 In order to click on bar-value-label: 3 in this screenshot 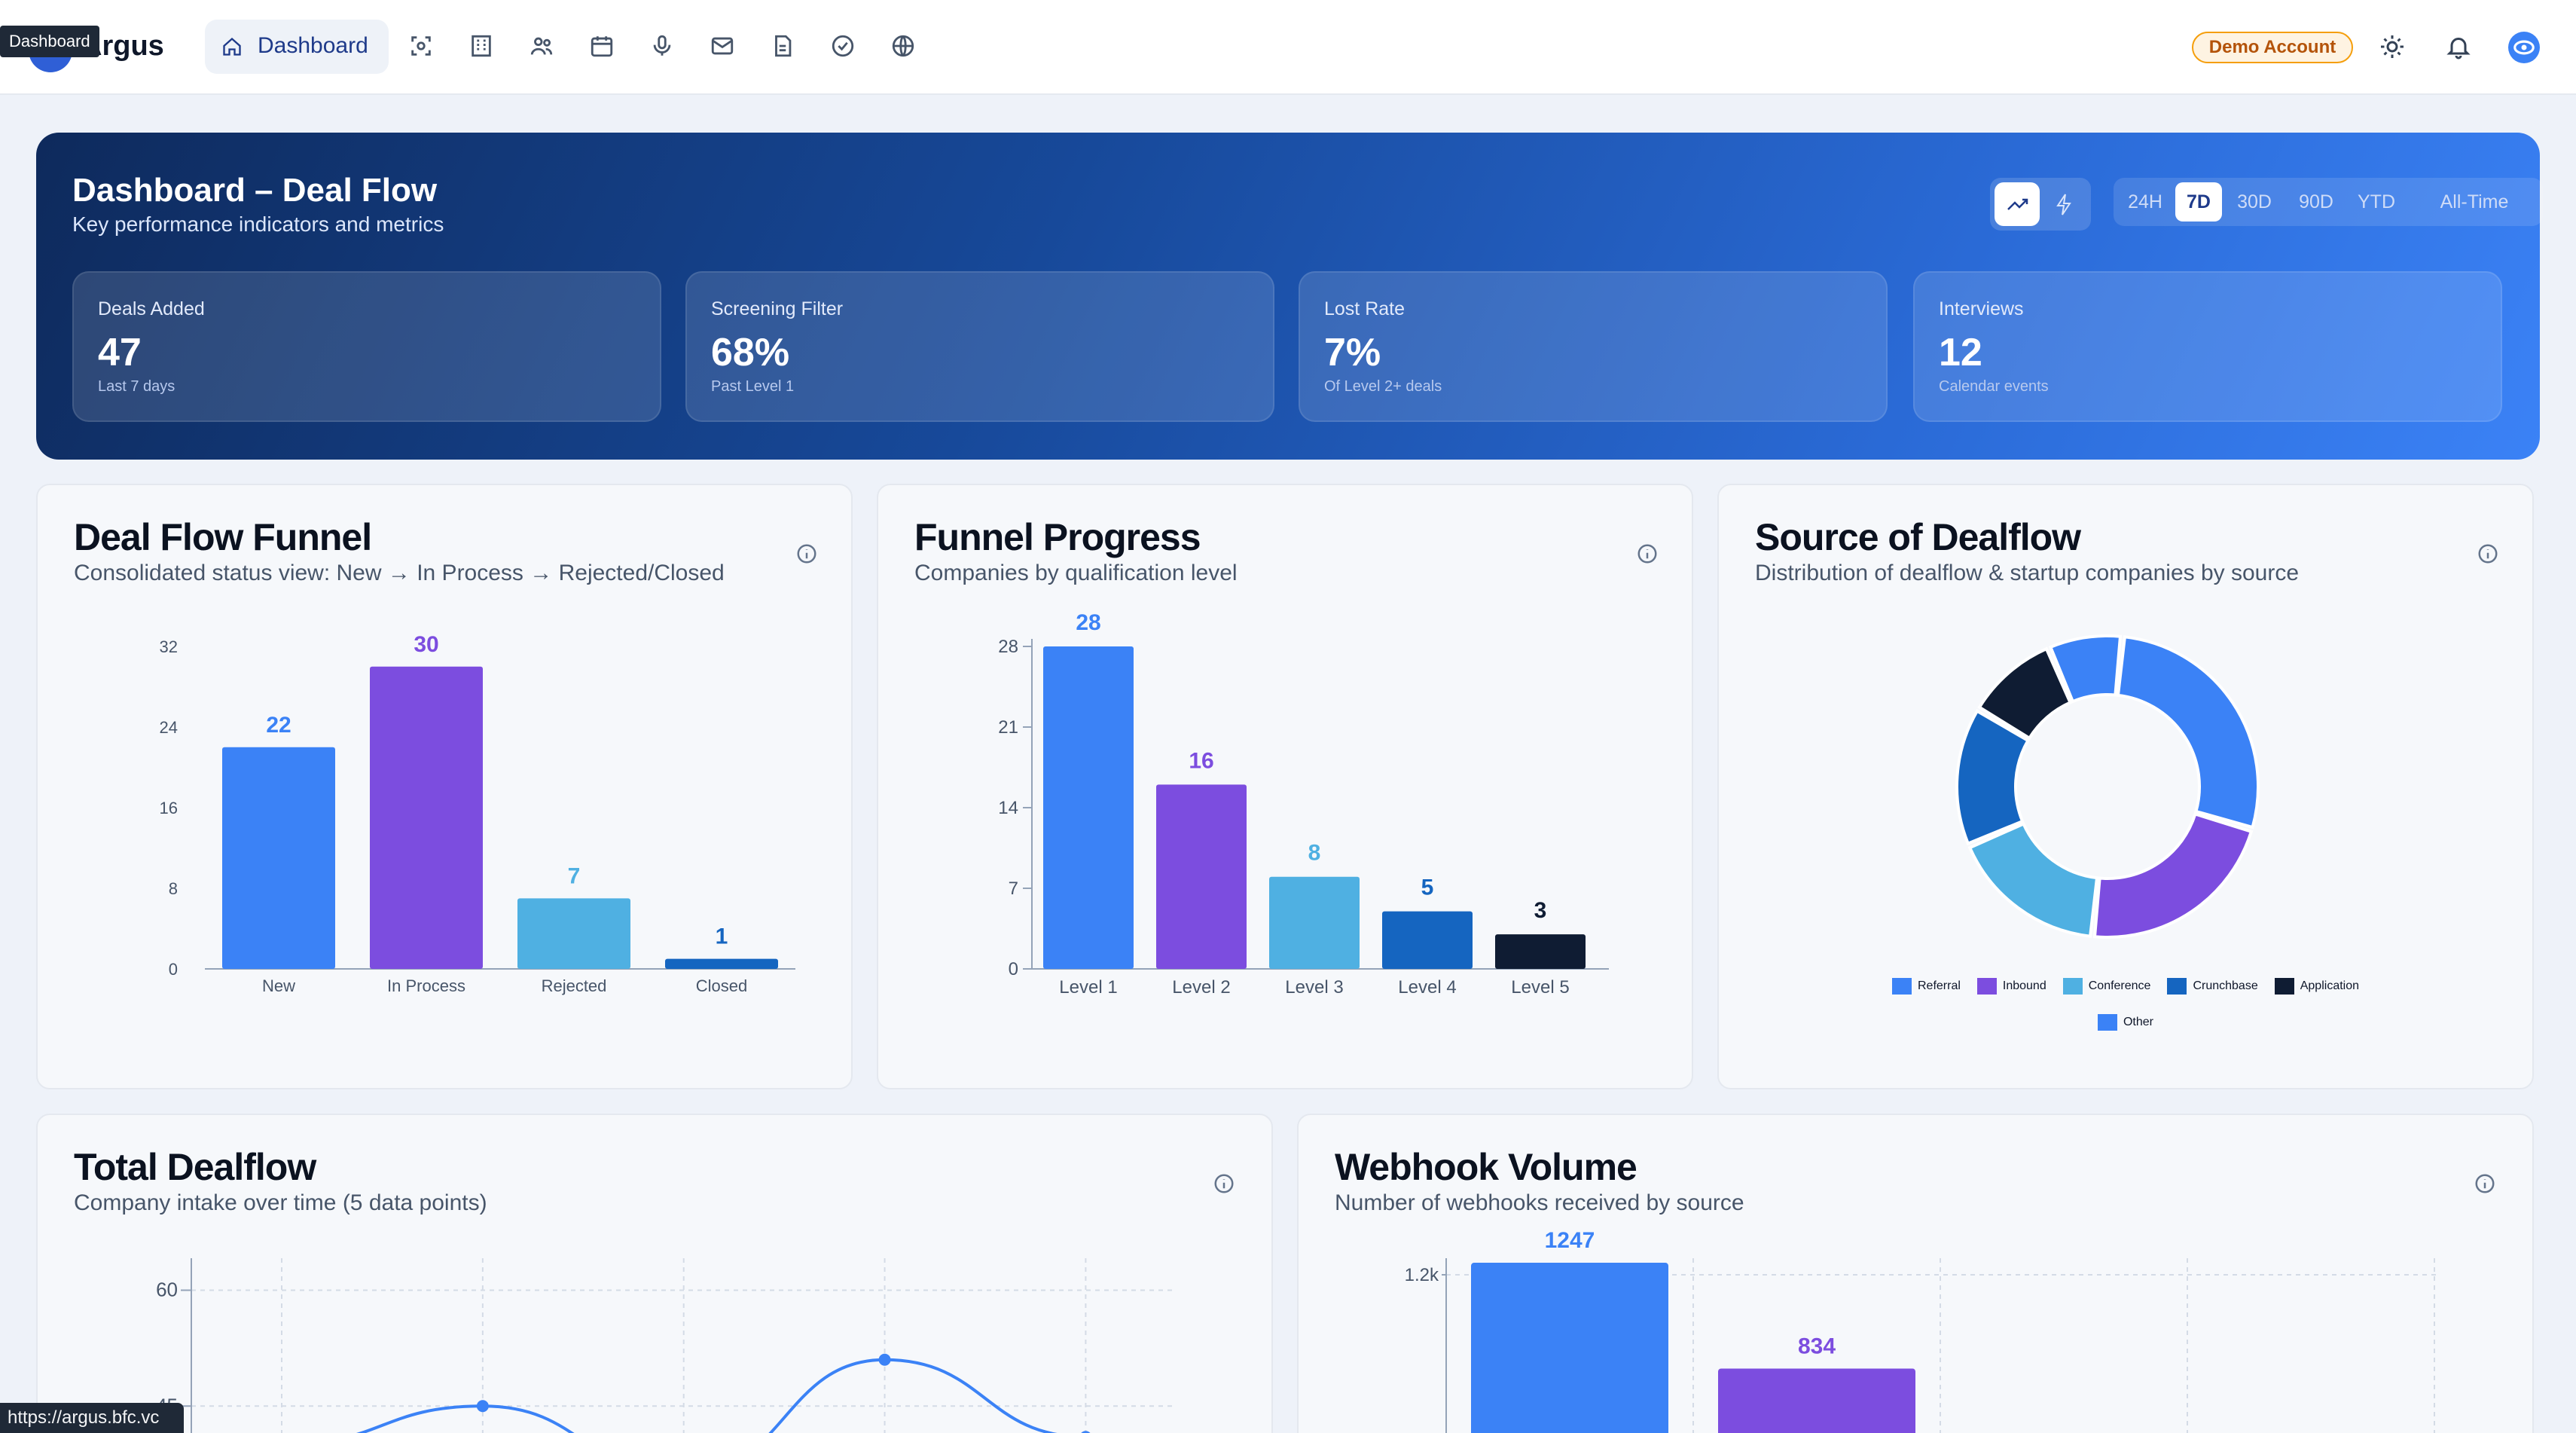, I will do `click(1541, 910)`.